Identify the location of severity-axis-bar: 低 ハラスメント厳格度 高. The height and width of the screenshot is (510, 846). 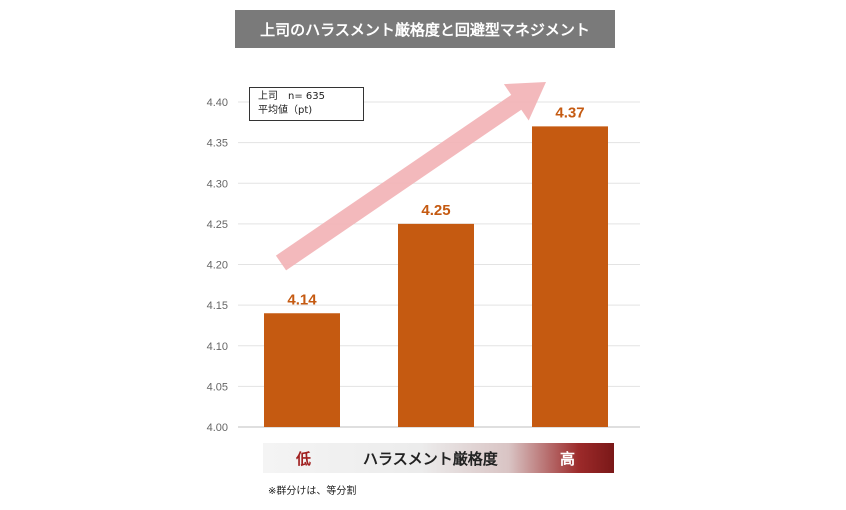
(438, 458).